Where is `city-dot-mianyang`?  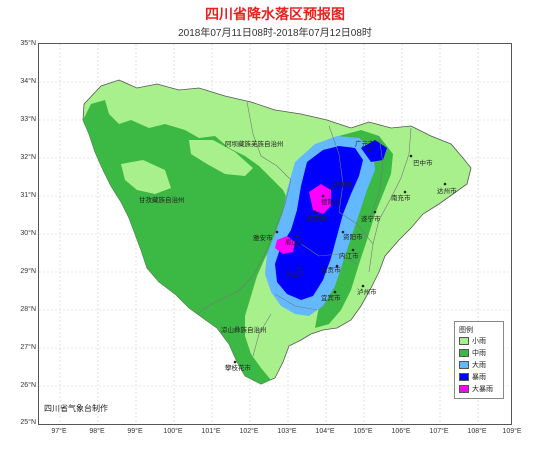
city-dot-mianyang is located at coordinates (331, 188).